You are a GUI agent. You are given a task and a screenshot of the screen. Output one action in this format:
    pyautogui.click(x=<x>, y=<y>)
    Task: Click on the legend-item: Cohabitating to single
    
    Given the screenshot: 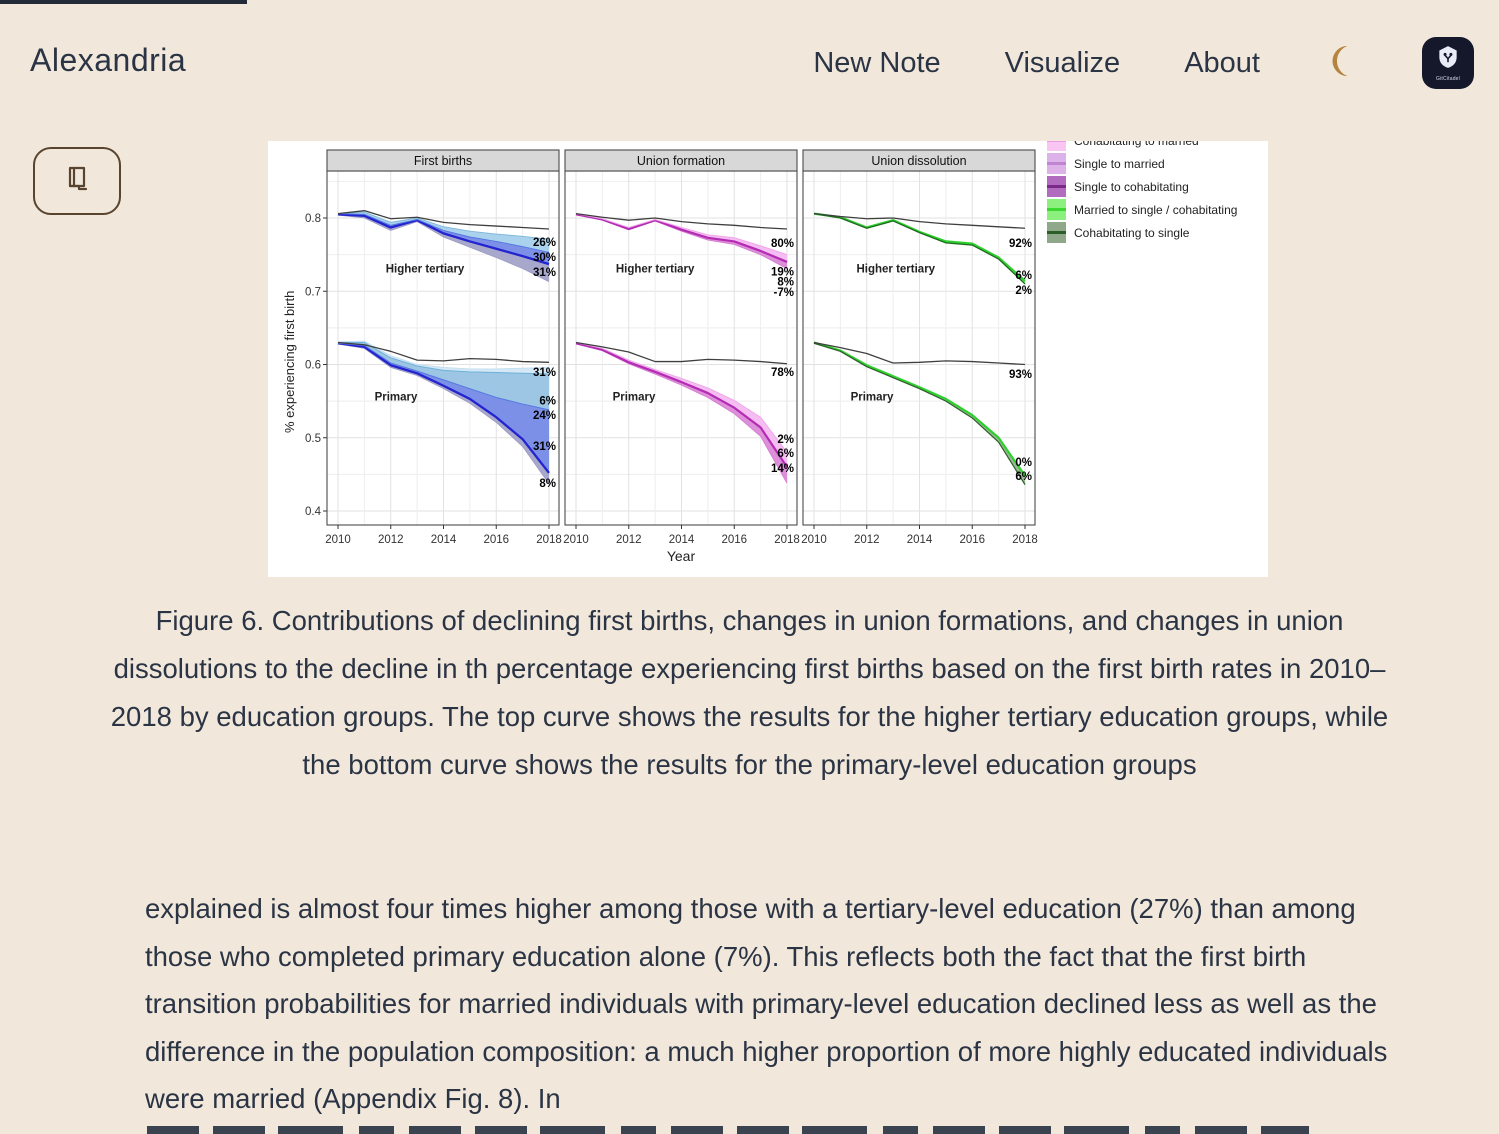 What is the action you would take?
    pyautogui.click(x=1142, y=232)
    